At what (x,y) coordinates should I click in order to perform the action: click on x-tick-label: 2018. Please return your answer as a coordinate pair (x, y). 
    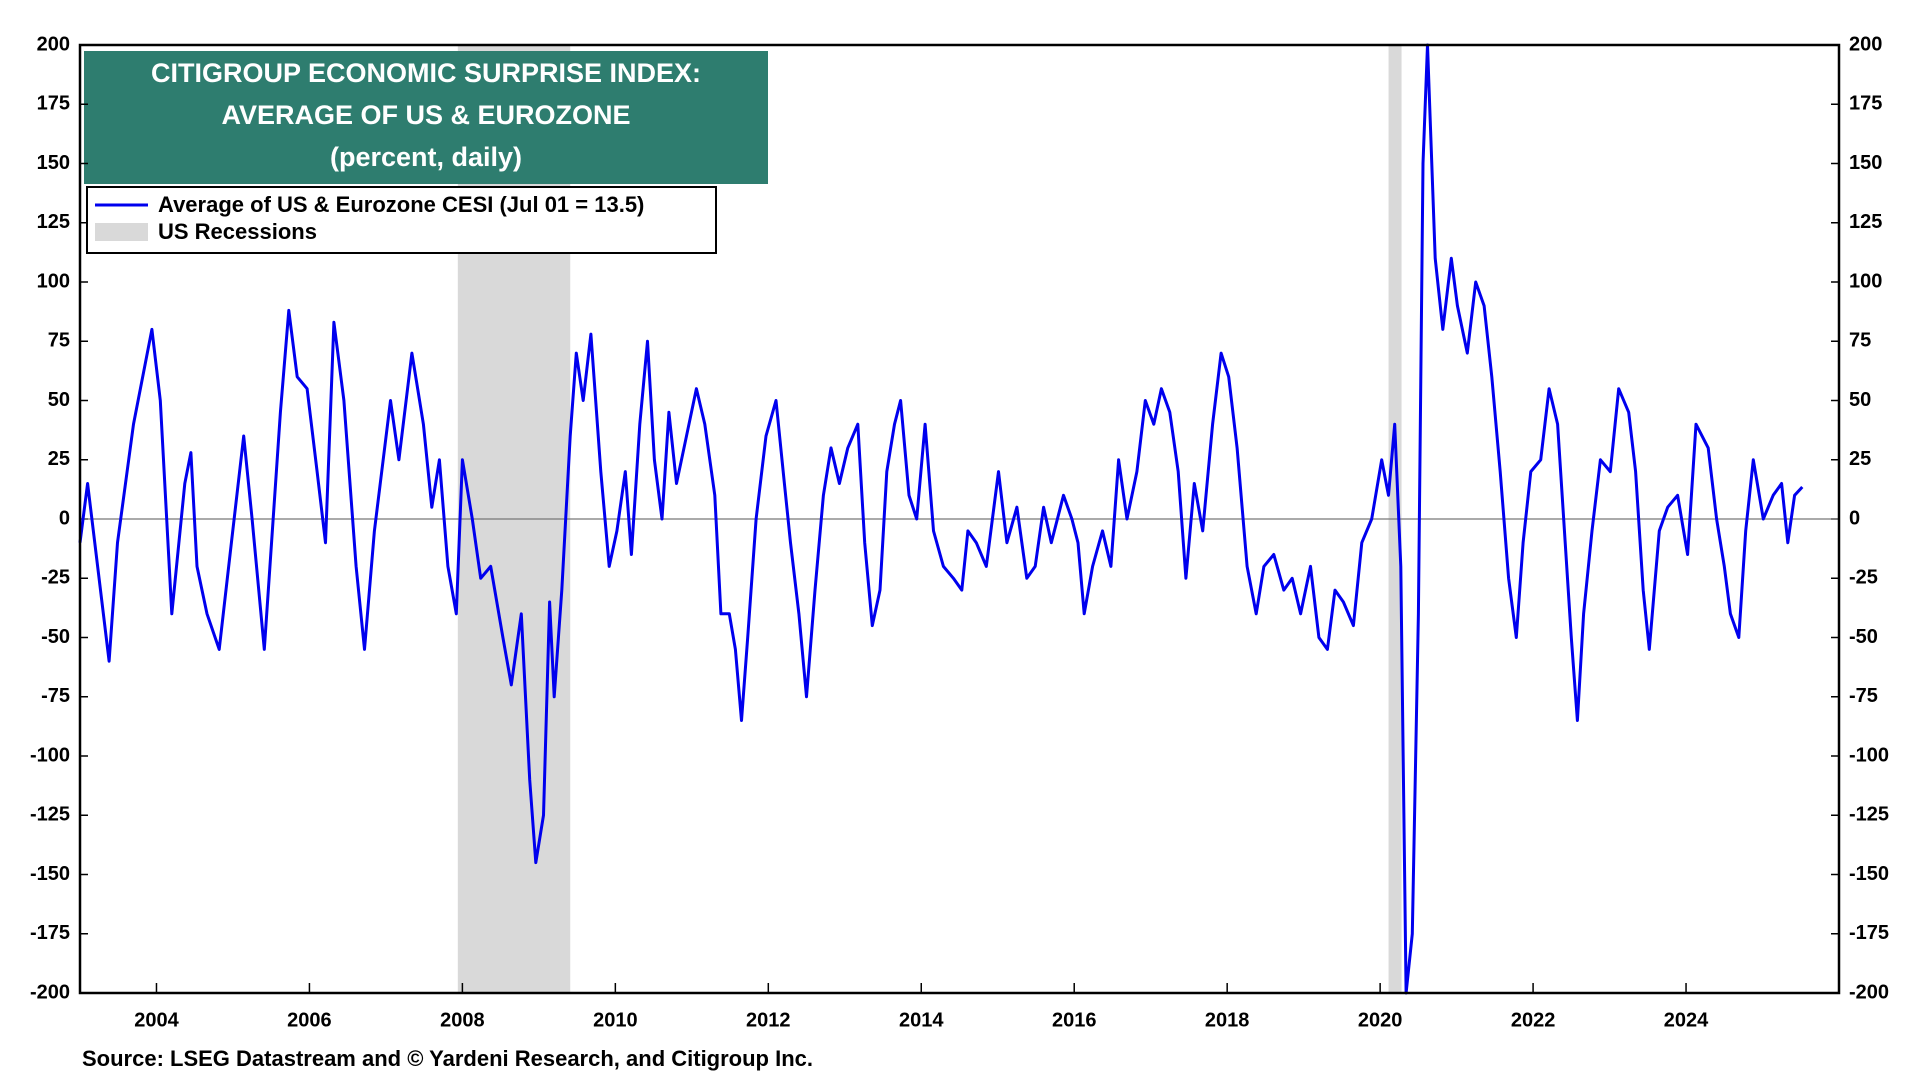
    Looking at the image, I should click on (1227, 1020).